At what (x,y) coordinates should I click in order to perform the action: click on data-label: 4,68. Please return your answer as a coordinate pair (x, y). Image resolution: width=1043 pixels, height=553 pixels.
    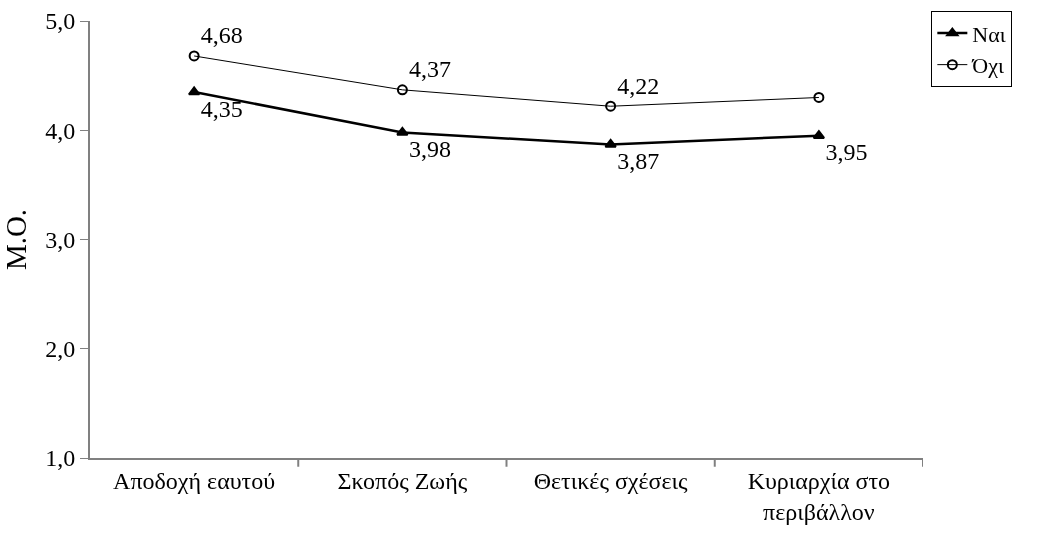
    Looking at the image, I should click on (221, 35).